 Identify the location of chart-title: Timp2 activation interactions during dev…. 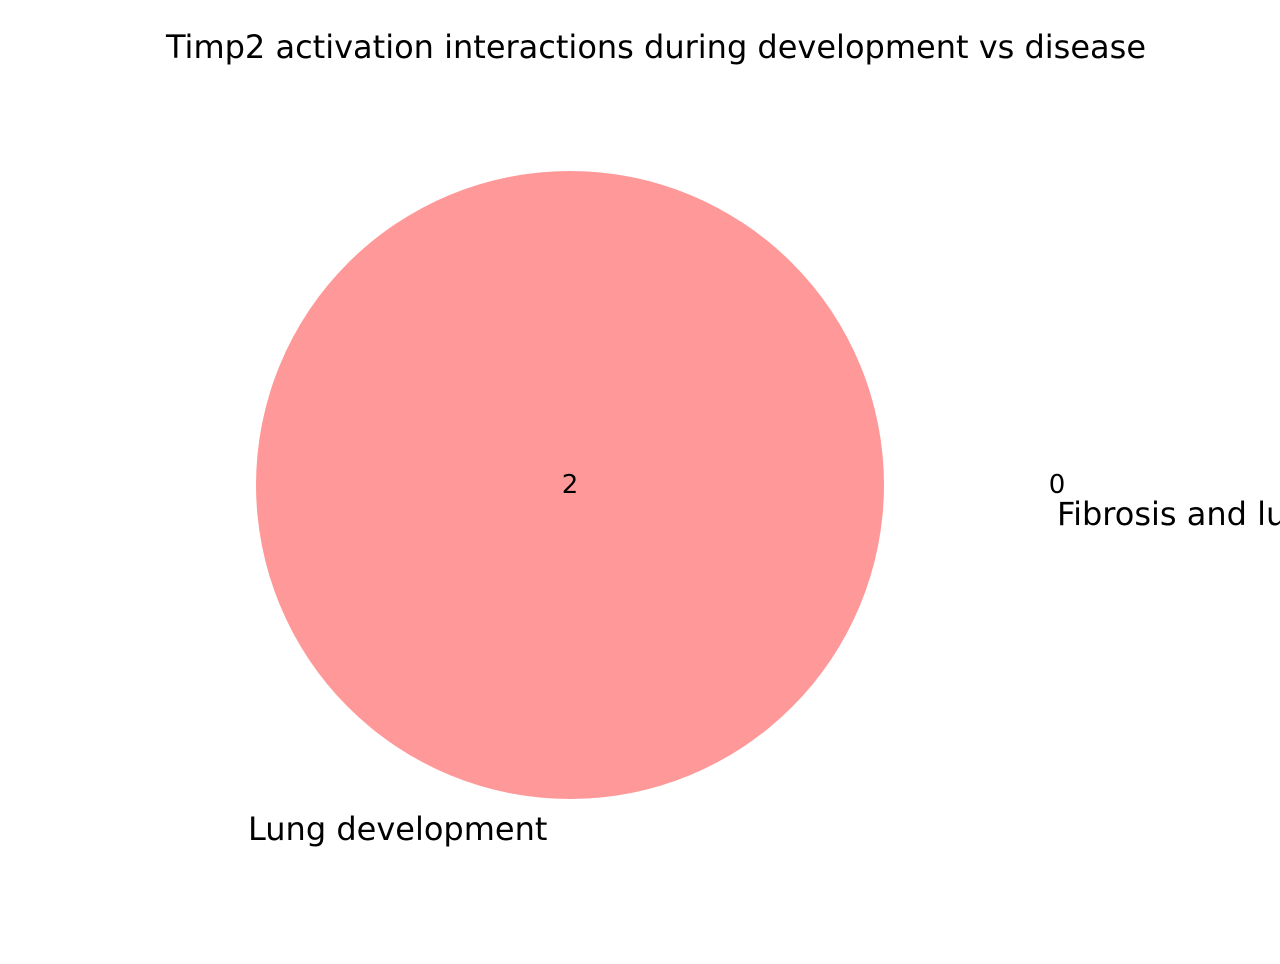
(655, 47).